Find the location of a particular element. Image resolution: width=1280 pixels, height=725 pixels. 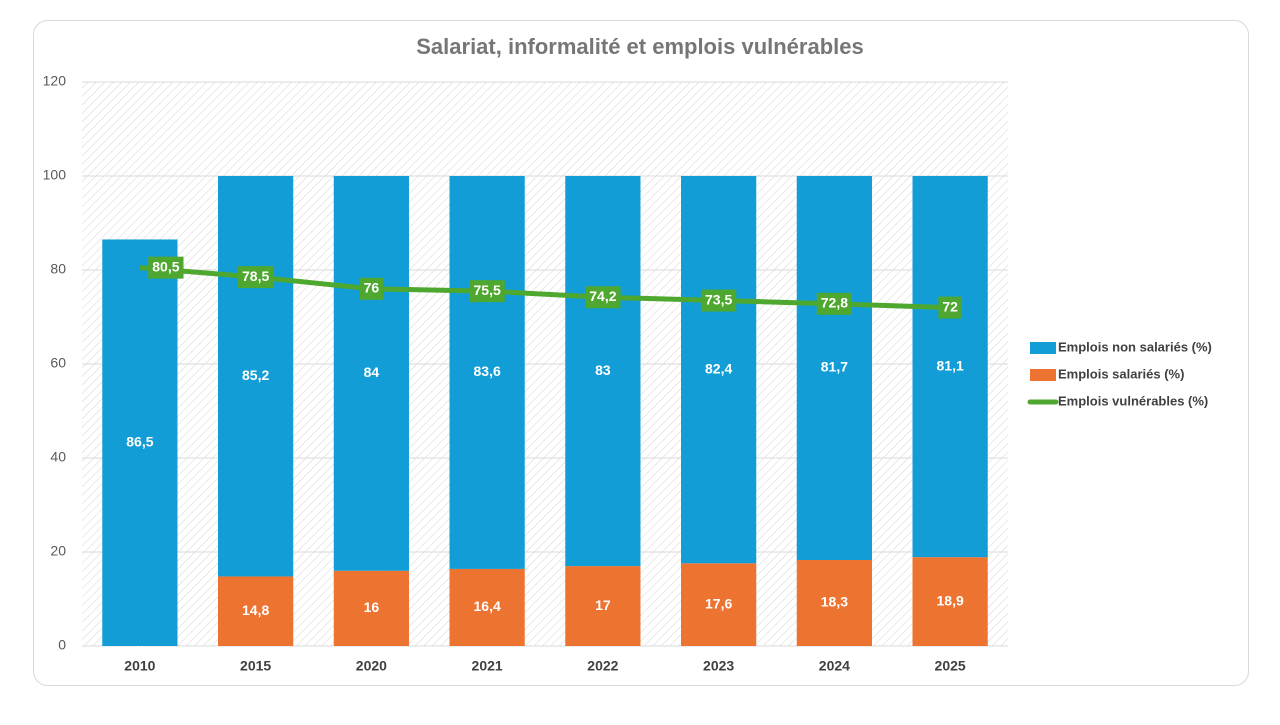

bar-value-label: 81,1 is located at coordinates (950, 365).